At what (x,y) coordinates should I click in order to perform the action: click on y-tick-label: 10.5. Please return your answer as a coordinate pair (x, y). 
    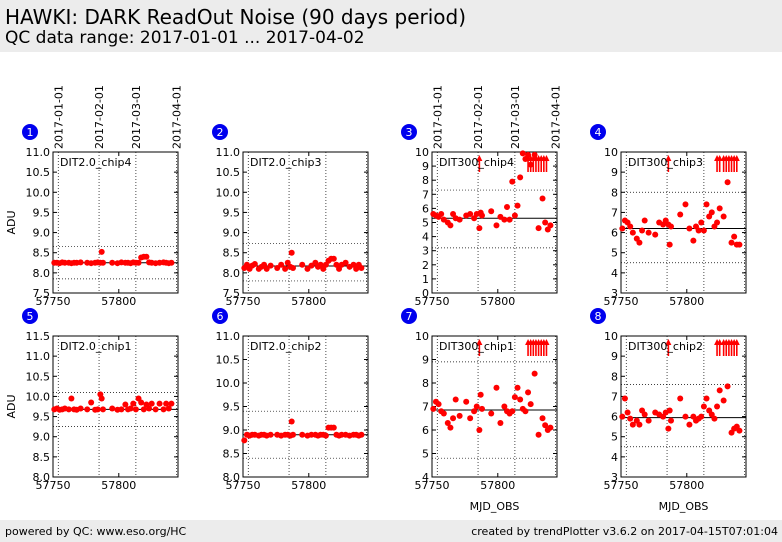
    Looking at the image, I should click on (228, 360).